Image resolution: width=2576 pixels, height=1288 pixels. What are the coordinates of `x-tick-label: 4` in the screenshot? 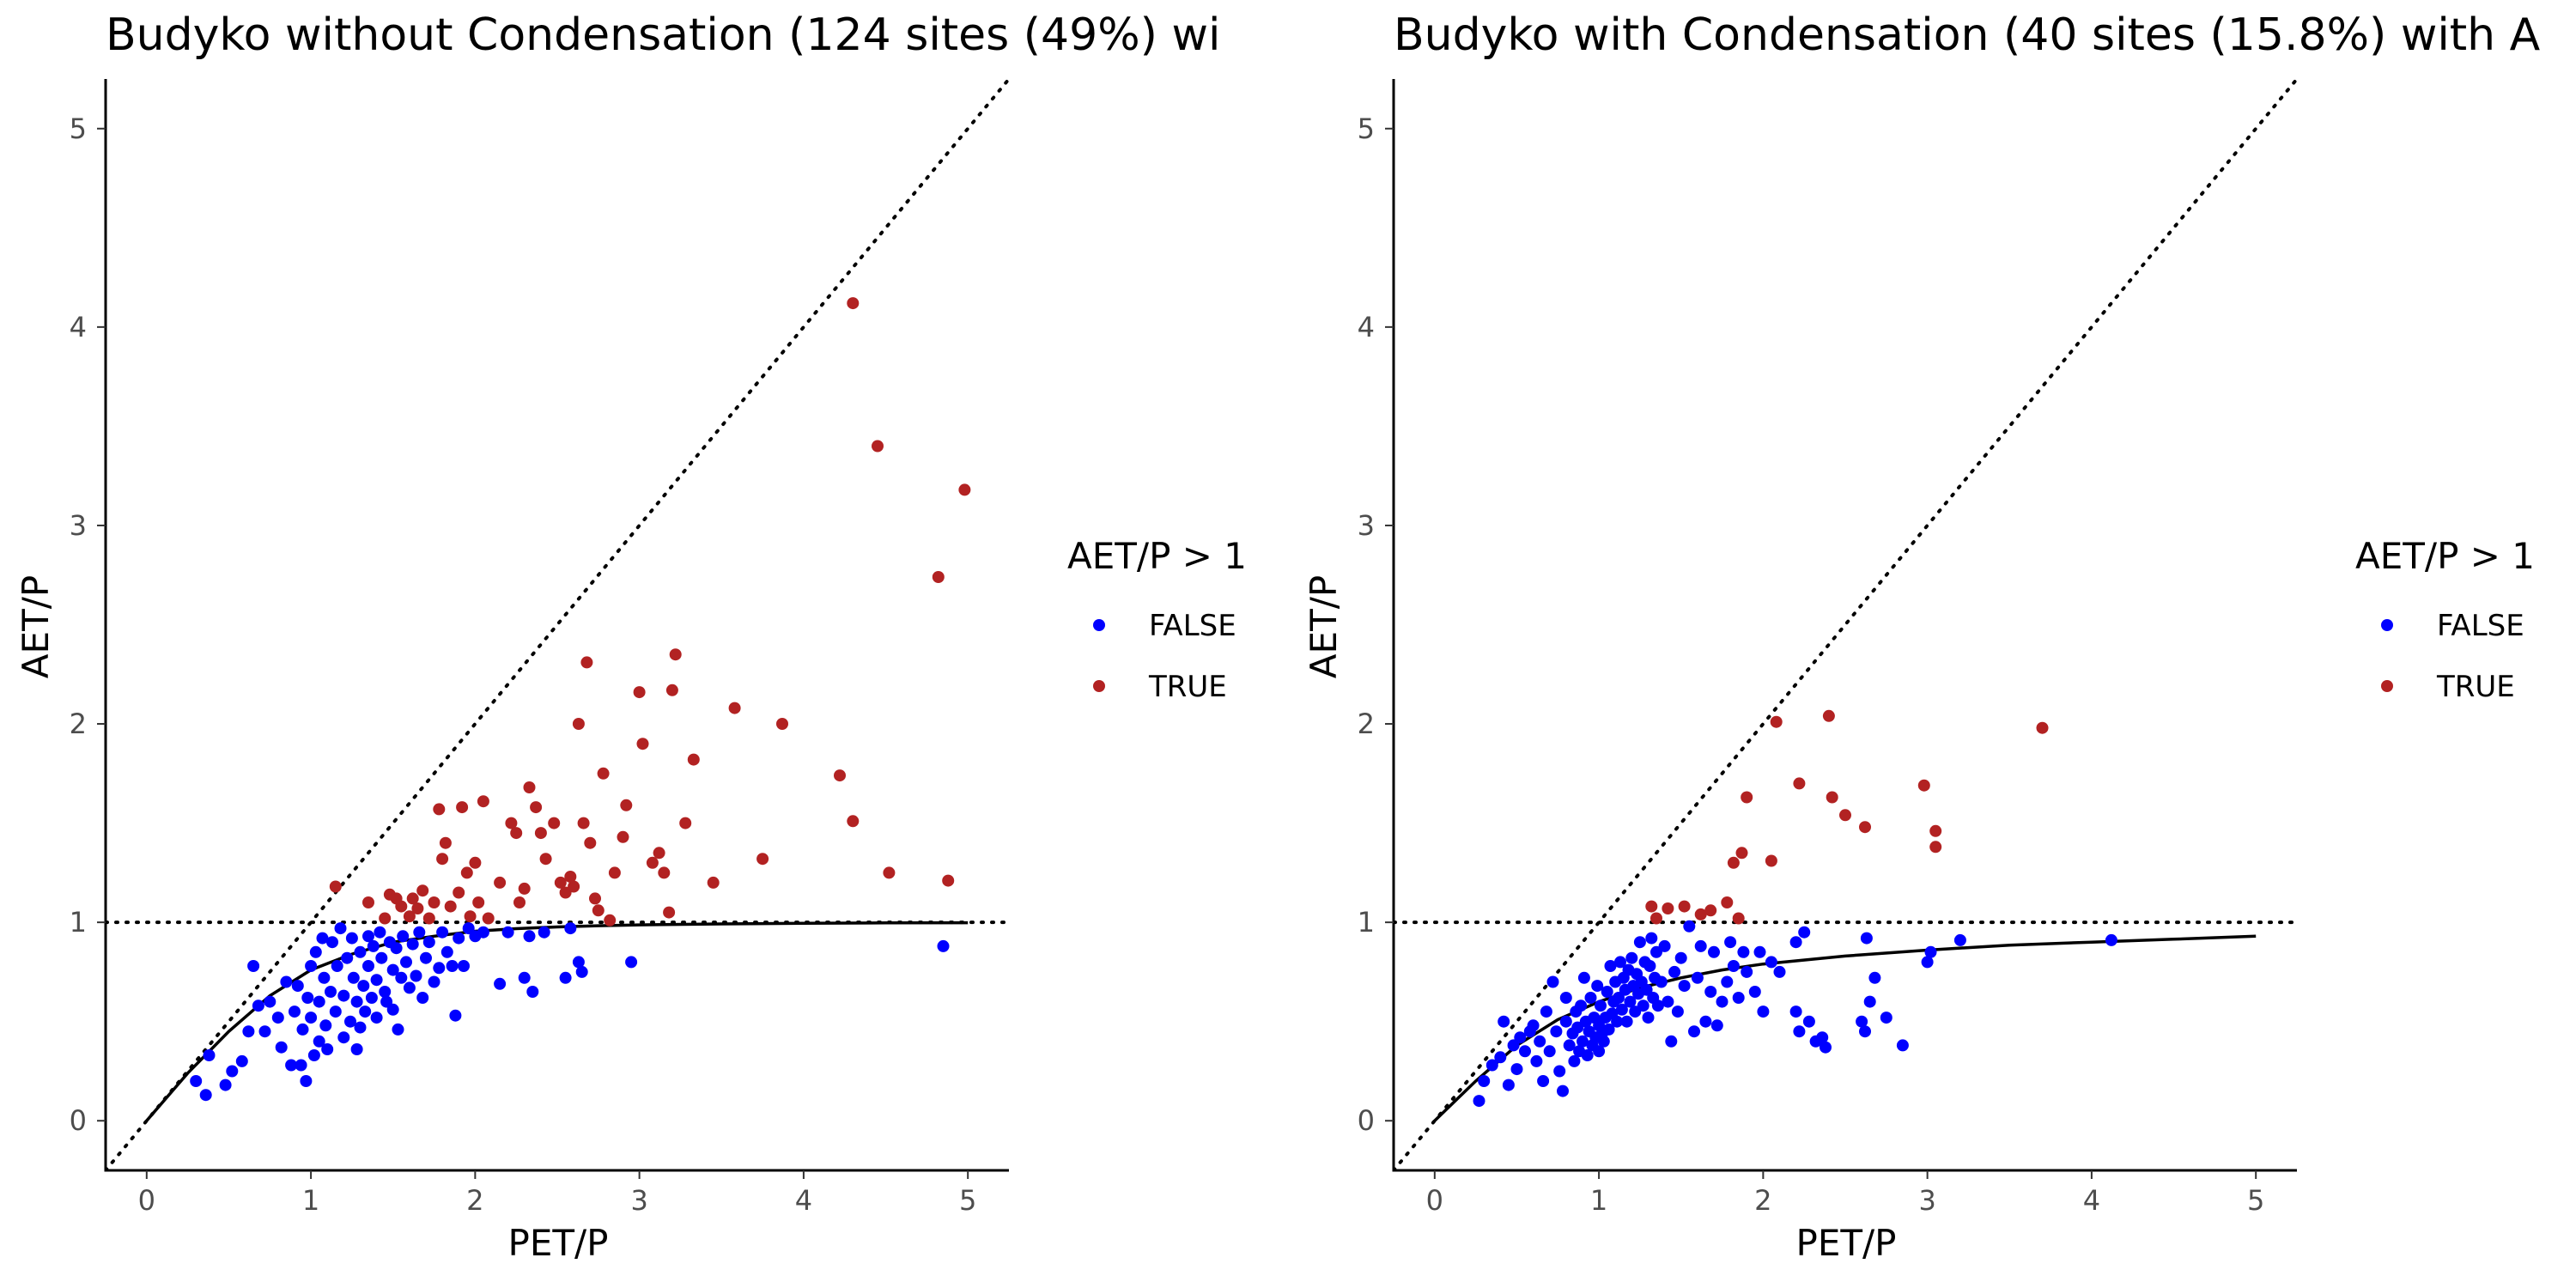 It's located at (2091, 1200).